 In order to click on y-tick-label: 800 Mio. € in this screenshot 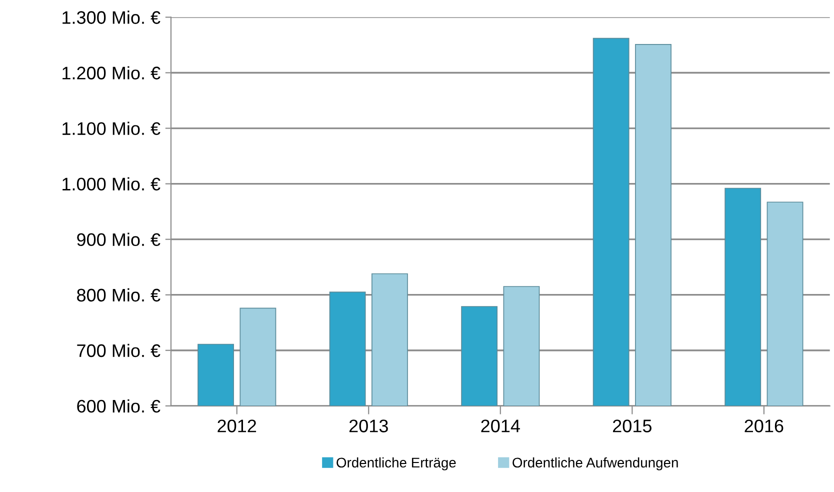, I will do `click(118, 295)`.